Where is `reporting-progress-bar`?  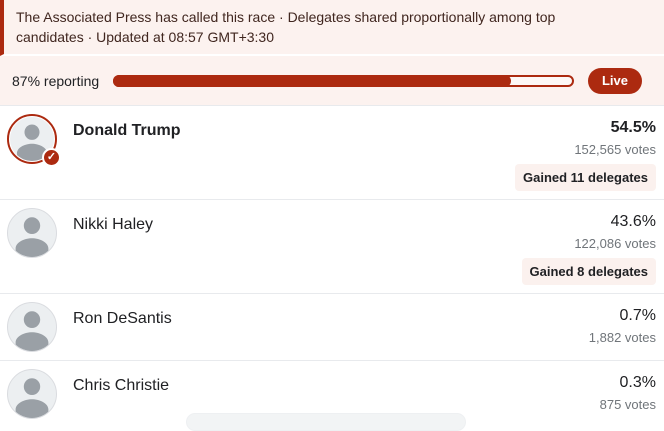
reporting-progress-bar is located at coordinates (343, 80).